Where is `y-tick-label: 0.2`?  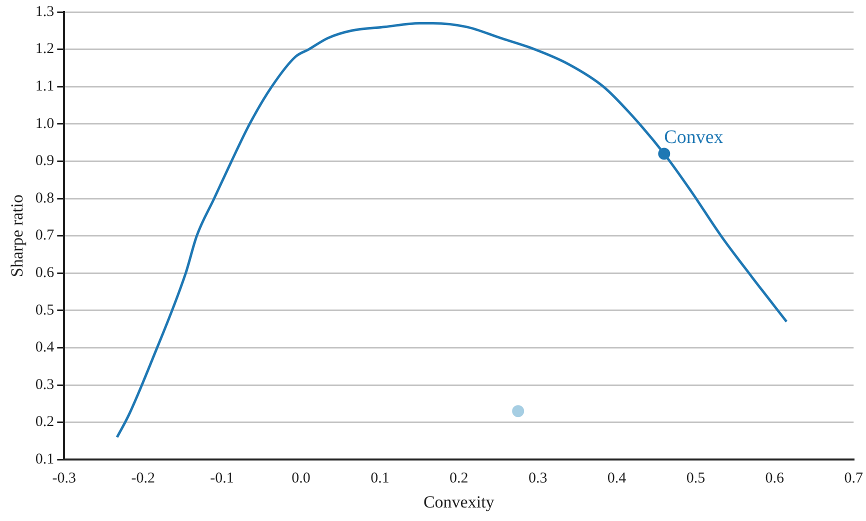
y-tick-label: 0.2 is located at coordinates (44, 422).